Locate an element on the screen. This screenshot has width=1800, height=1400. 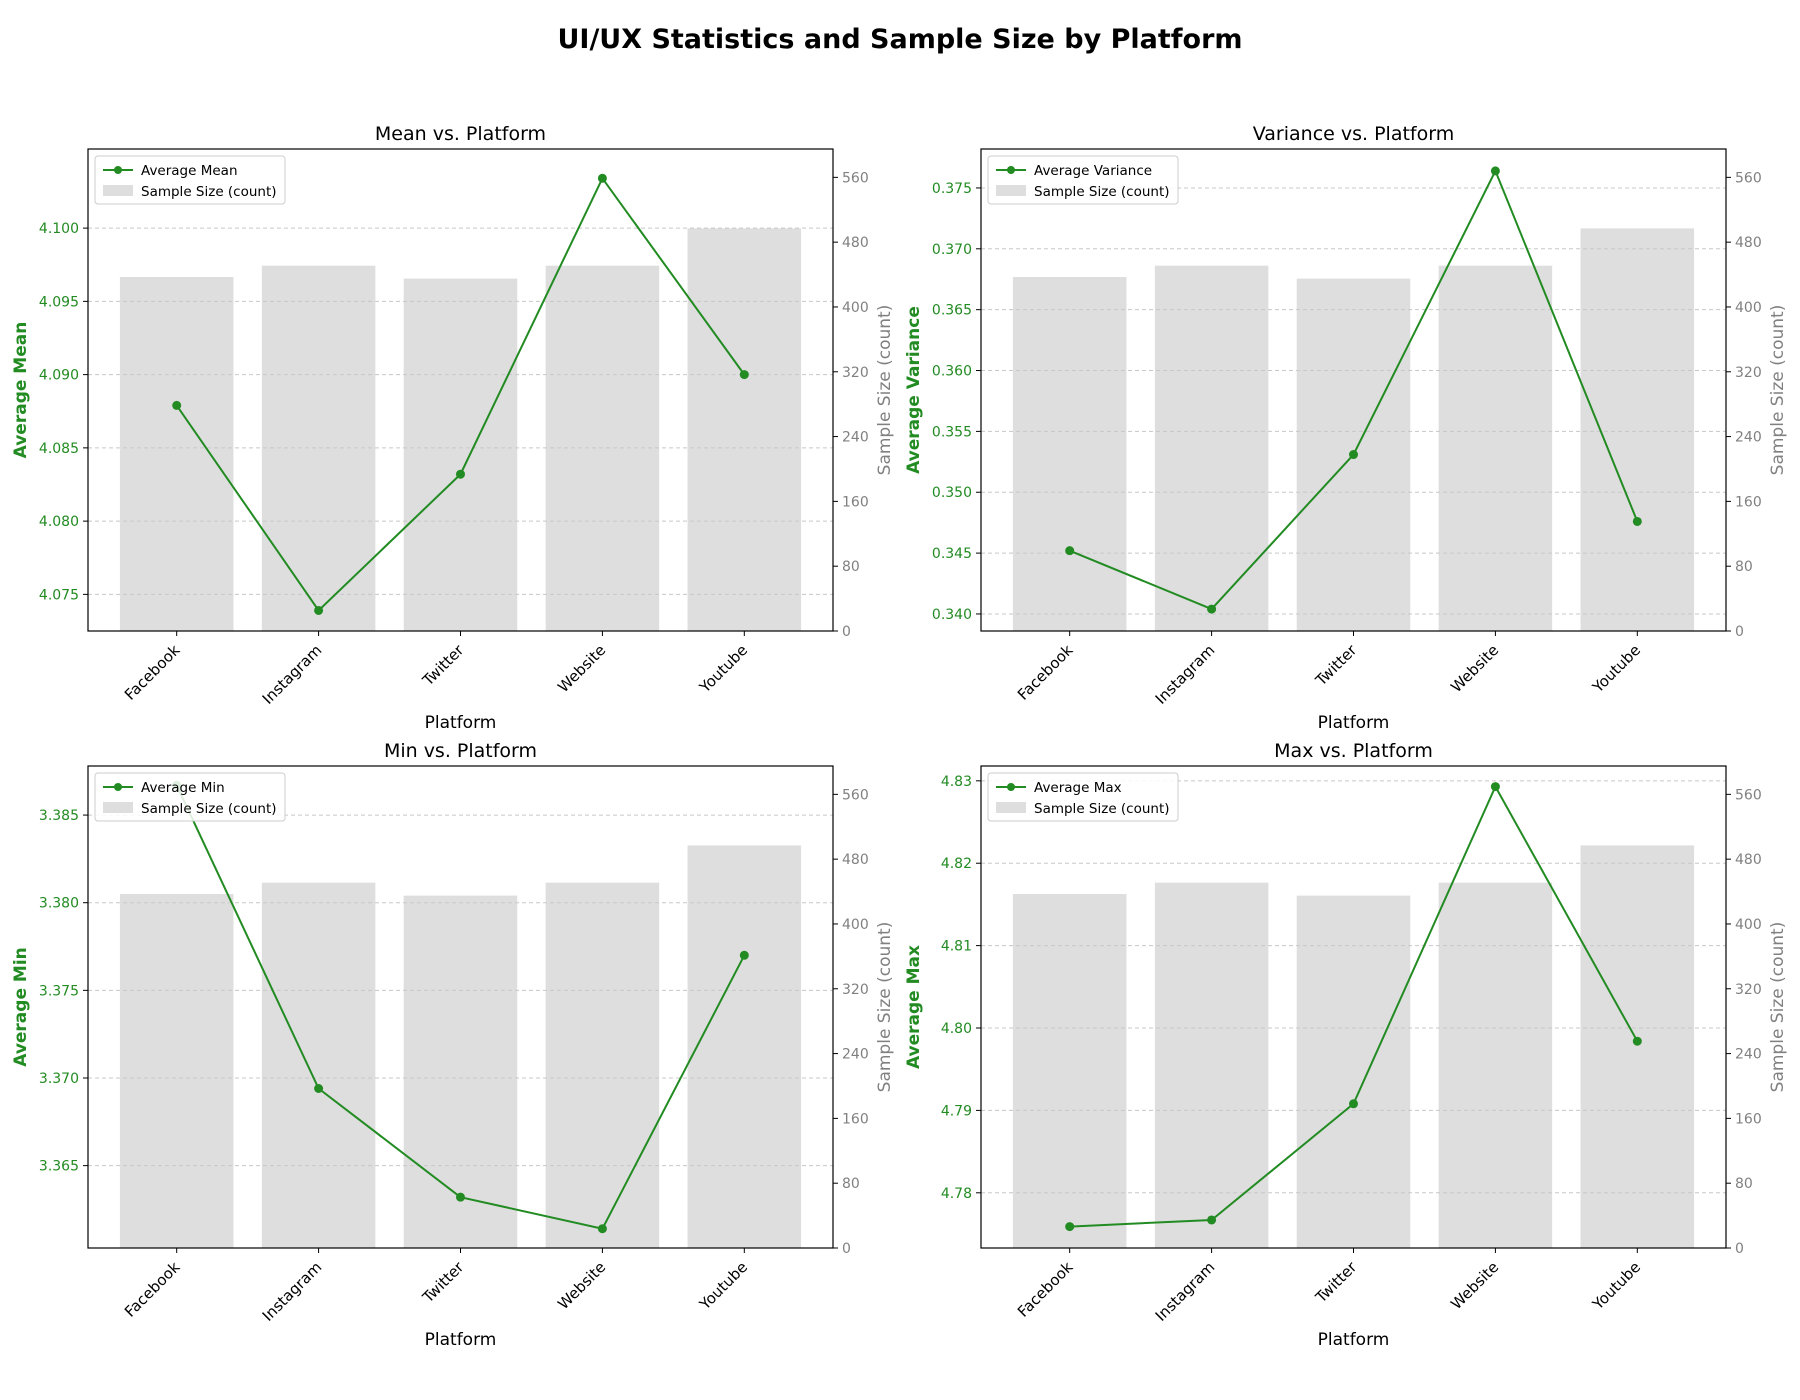
legend: Average Mean Sample Size (count) is located at coordinates (190, 180).